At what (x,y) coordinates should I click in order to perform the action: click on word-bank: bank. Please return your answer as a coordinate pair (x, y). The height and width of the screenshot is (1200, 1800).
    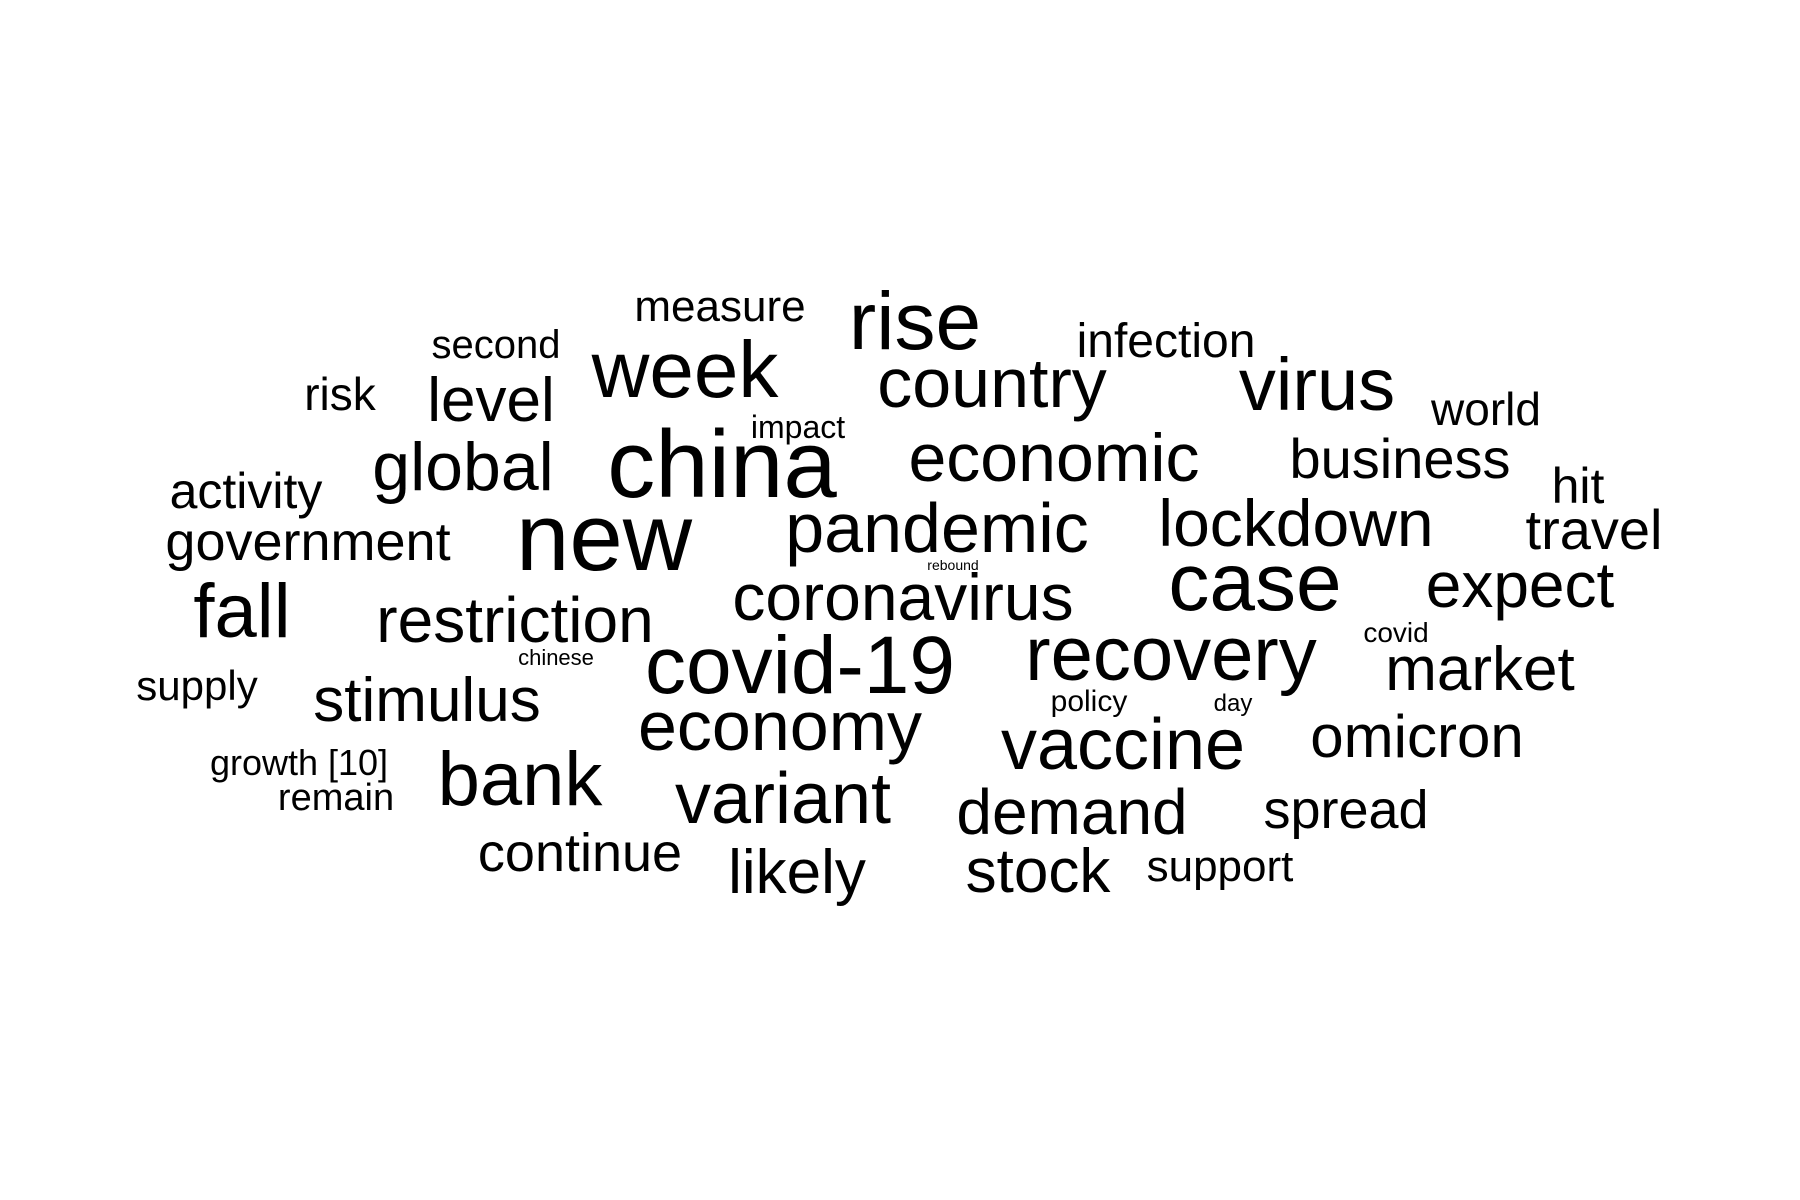
    Looking at the image, I should click on (520, 779).